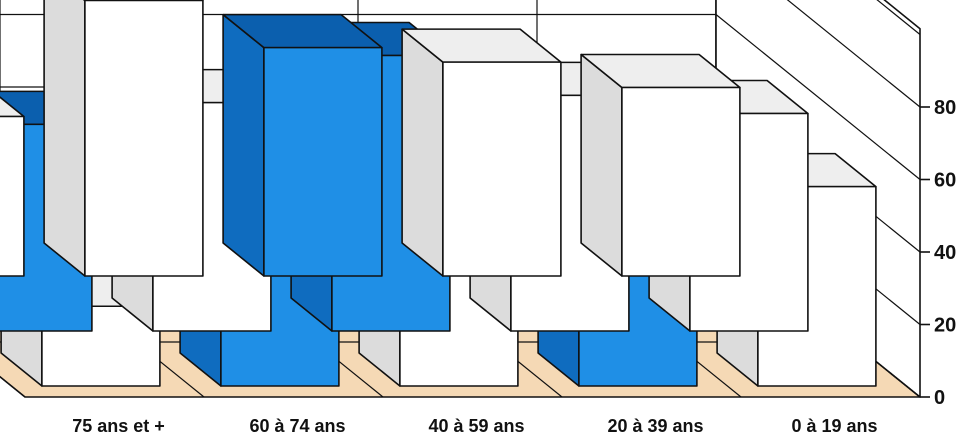  Describe the element at coordinates (476, 426) in the screenshot. I see `x-tick-label: 40 à 59 ans` at that location.